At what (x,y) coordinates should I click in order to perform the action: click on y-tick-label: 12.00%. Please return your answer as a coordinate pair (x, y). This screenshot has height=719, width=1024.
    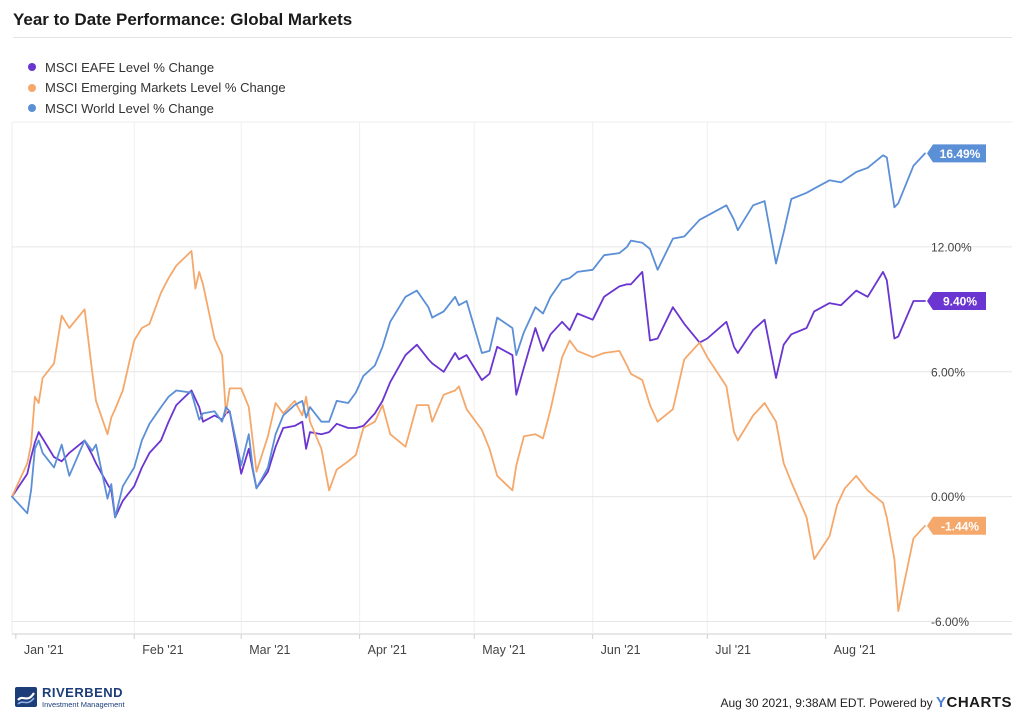
    Looking at the image, I should click on (951, 247).